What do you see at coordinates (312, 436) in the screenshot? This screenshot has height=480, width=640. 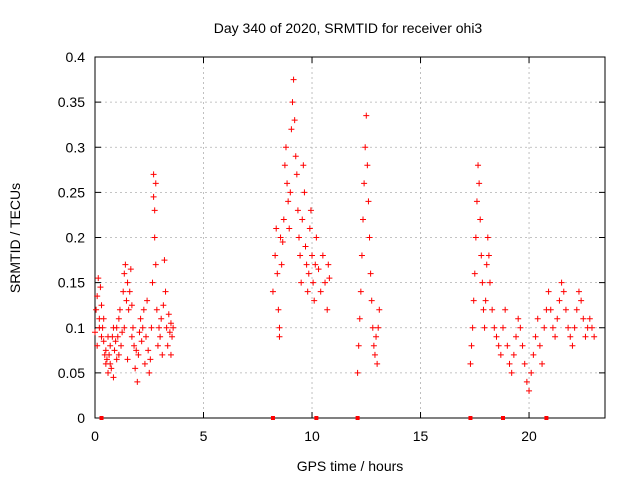 I see `x-tick-label: 10` at bounding box center [312, 436].